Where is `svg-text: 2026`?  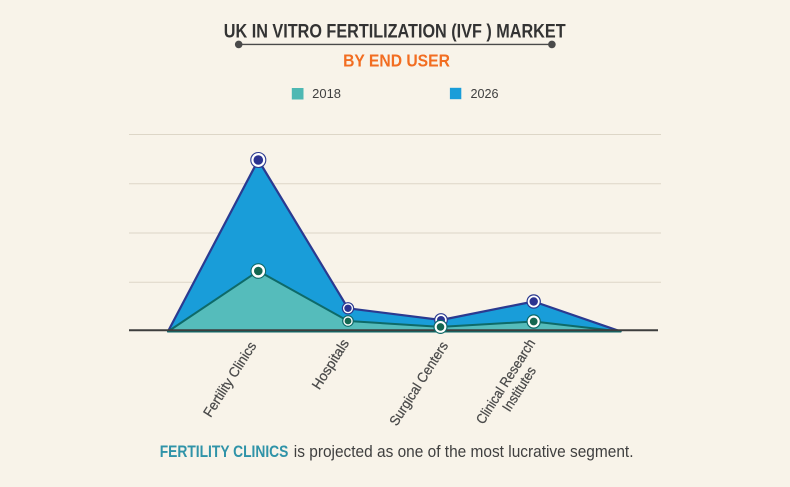
svg-text: 2026 is located at coordinates (485, 93).